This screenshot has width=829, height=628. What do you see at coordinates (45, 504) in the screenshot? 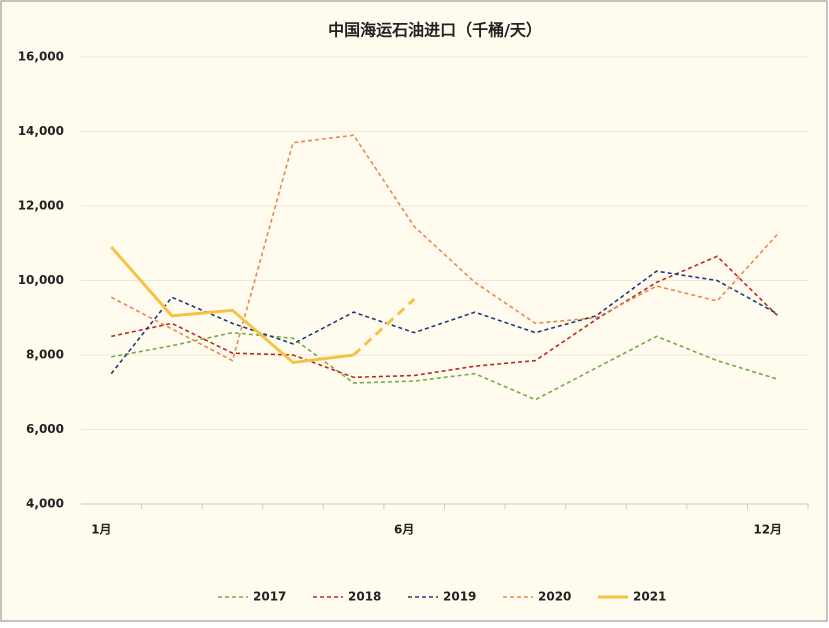
I see `y-tick-label: 4,000` at bounding box center [45, 504].